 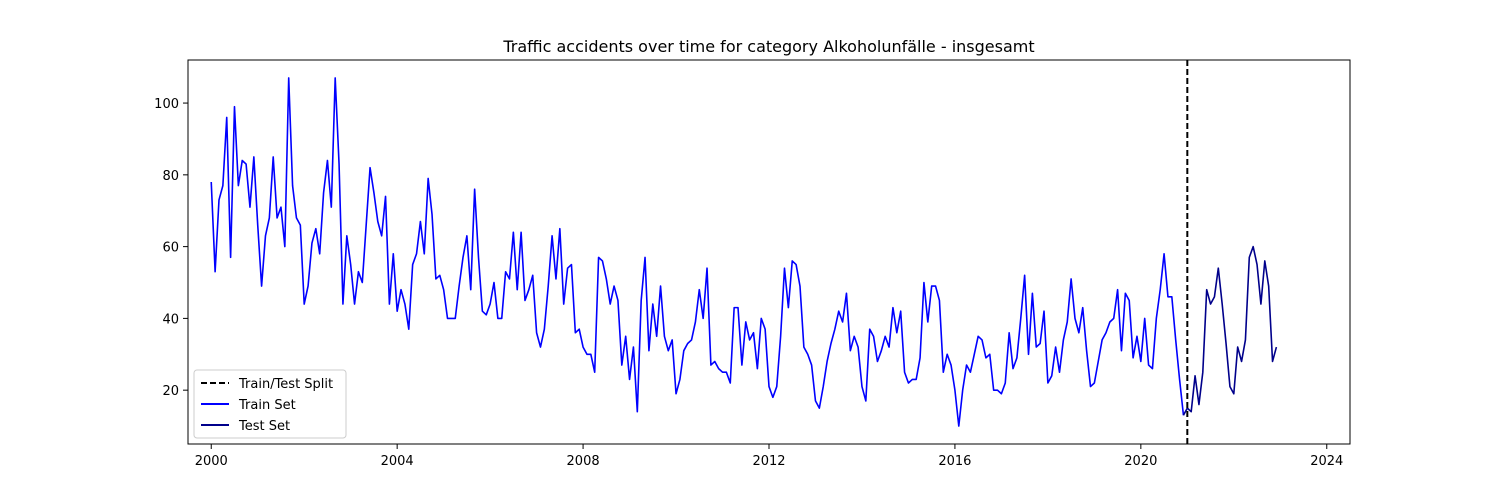 I want to click on y-tick-label: 100, so click(x=166, y=104).